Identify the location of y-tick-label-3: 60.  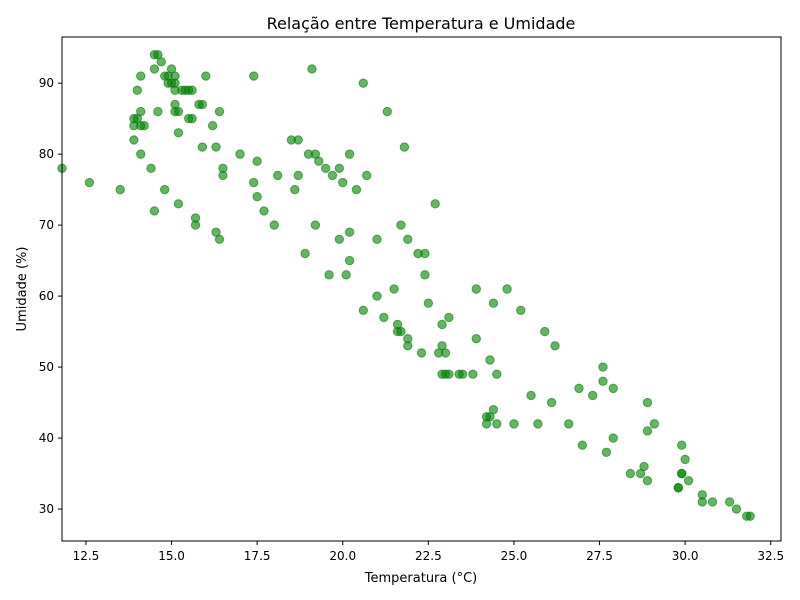
(46, 296).